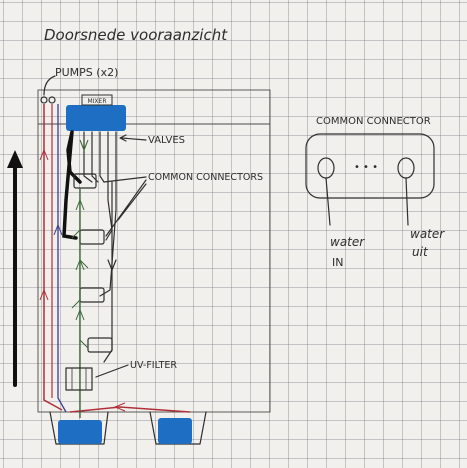  What do you see at coordinates (112, 371) in the screenshot?
I see `uv-filter-pointer` at bounding box center [112, 371].